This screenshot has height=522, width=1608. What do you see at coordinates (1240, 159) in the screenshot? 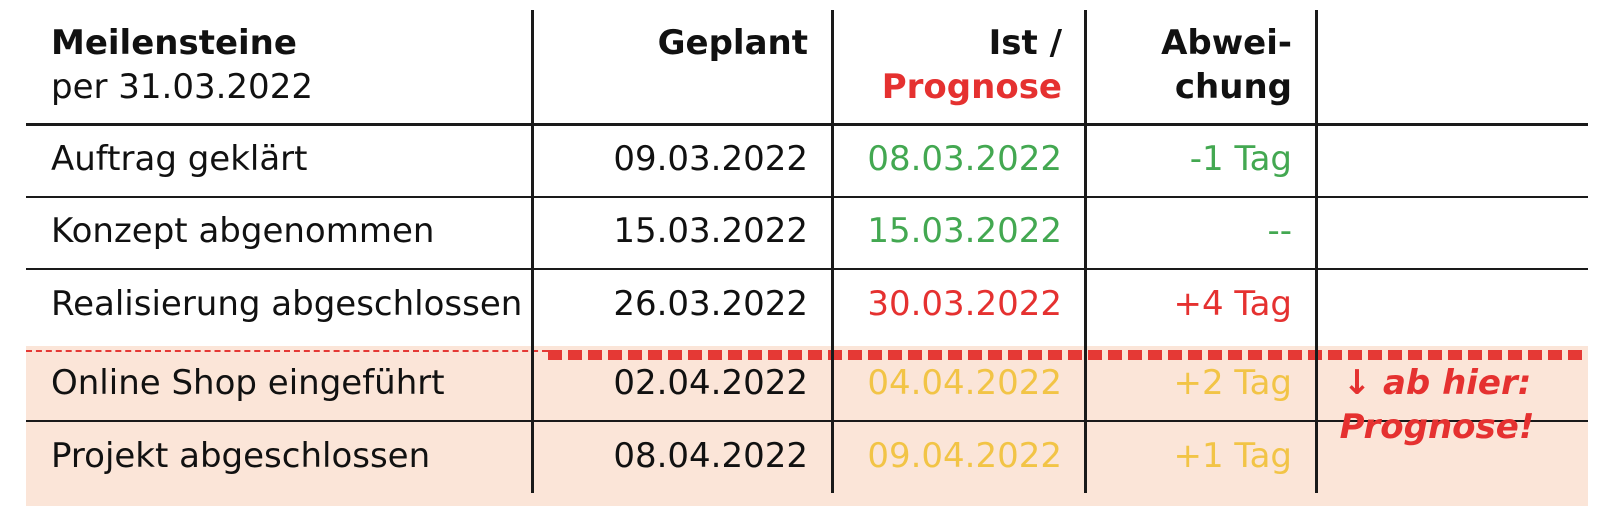
I see `deviation-value: -1 Tag` at bounding box center [1240, 159].